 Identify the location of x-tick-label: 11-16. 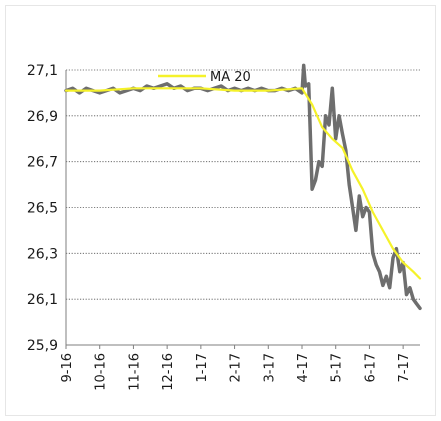
(134, 372).